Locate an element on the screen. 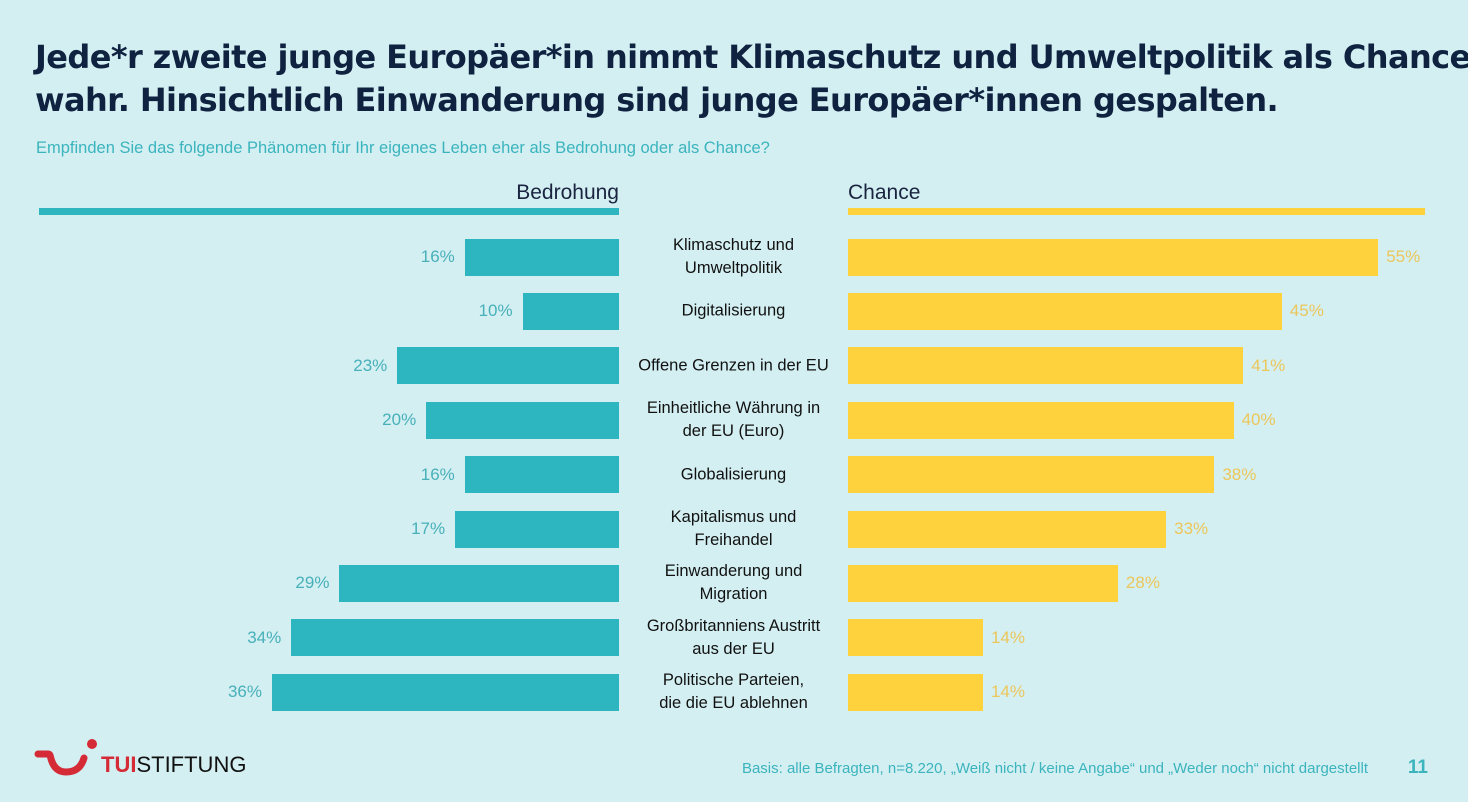 This screenshot has height=802, width=1468. value-label-bedrohung: 34% is located at coordinates (264, 637).